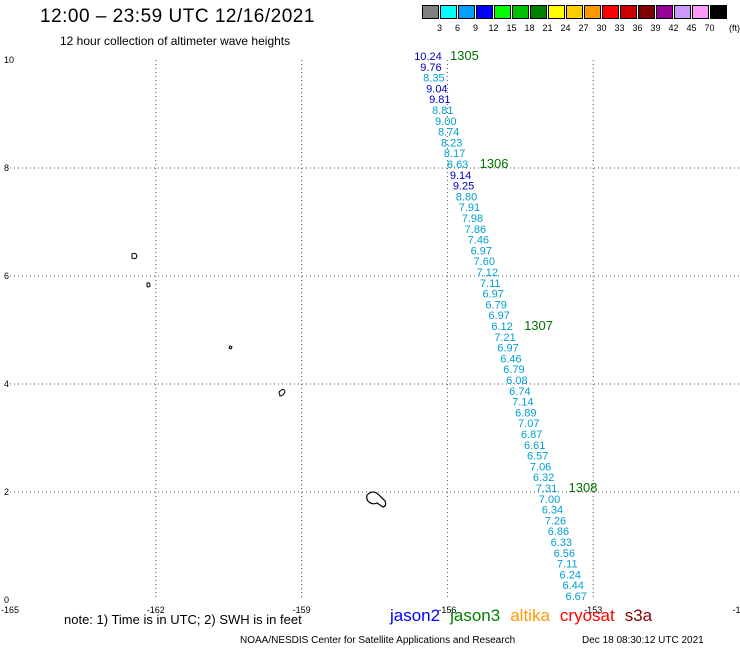  What do you see at coordinates (451, 143) in the screenshot?
I see `wave-height-label: 8.23` at bounding box center [451, 143].